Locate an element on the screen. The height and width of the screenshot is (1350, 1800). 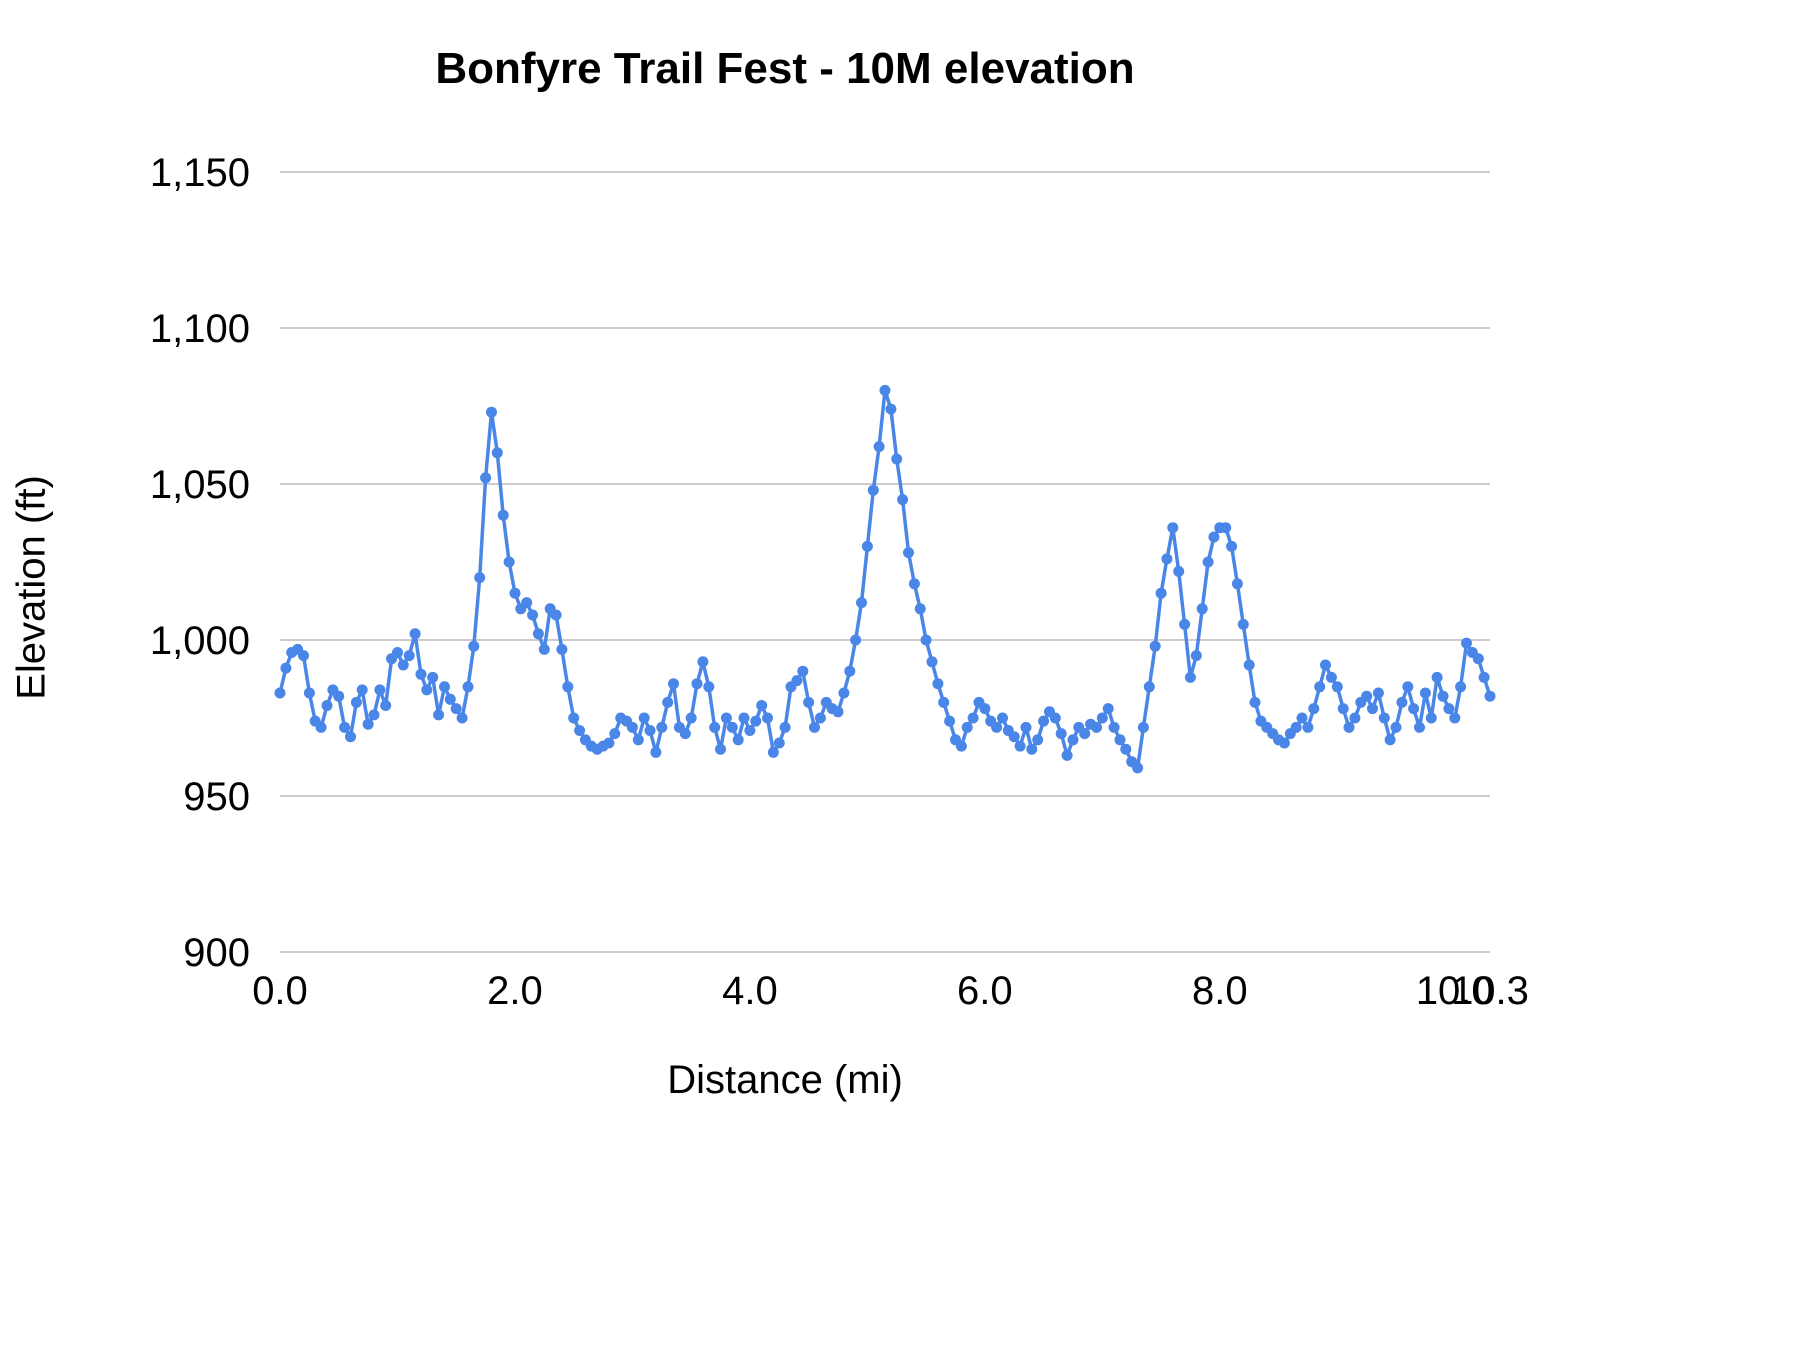
x-tick-label: 0.0 is located at coordinates (280, 991).